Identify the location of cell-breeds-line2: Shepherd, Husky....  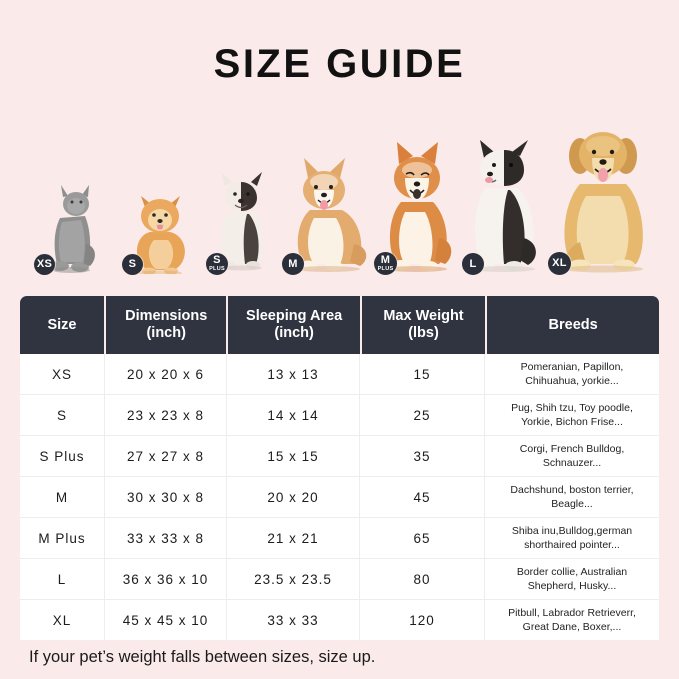
(572, 586).